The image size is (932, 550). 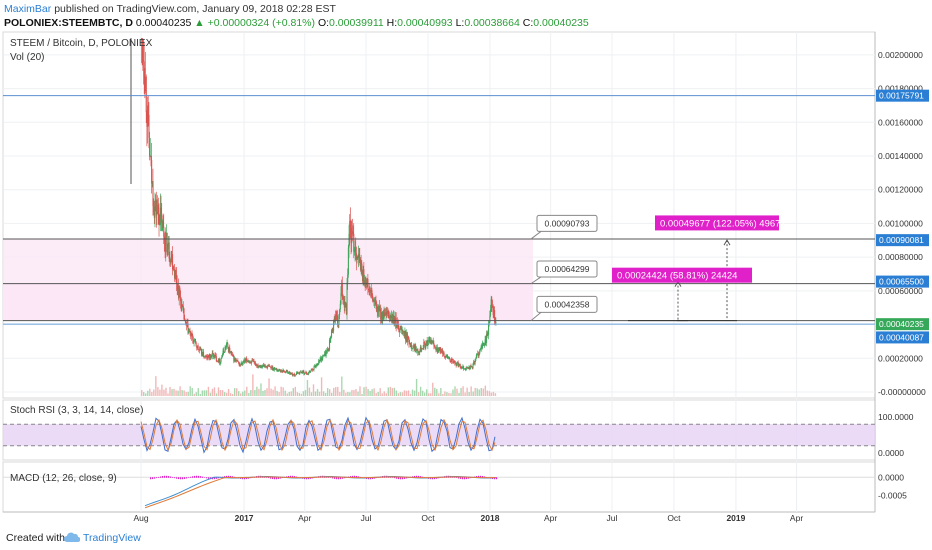 I want to click on volume-bars, so click(x=319, y=385).